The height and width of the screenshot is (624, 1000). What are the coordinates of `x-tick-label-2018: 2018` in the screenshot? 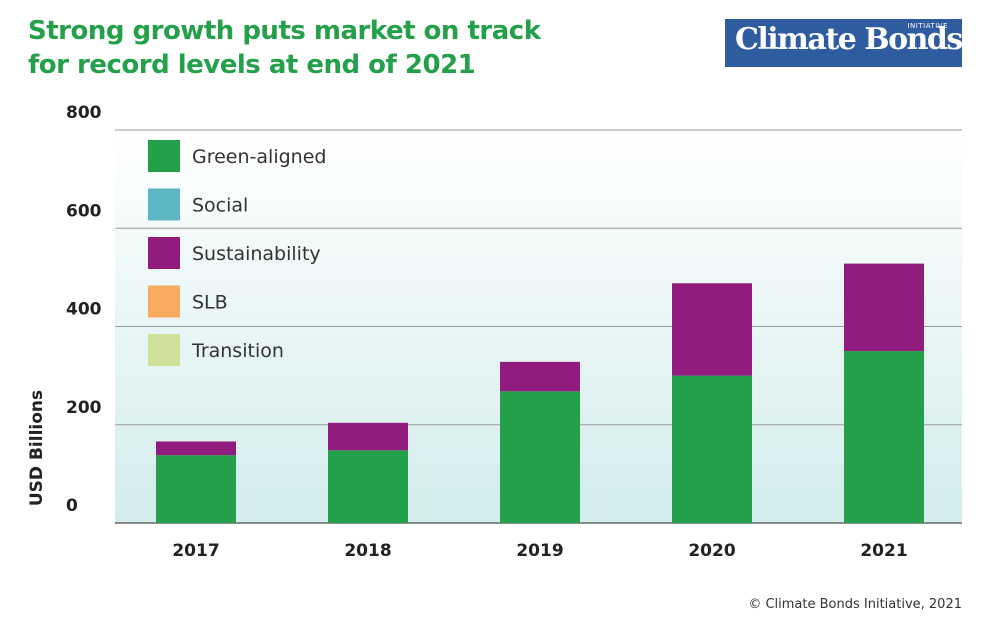 It's located at (367, 551).